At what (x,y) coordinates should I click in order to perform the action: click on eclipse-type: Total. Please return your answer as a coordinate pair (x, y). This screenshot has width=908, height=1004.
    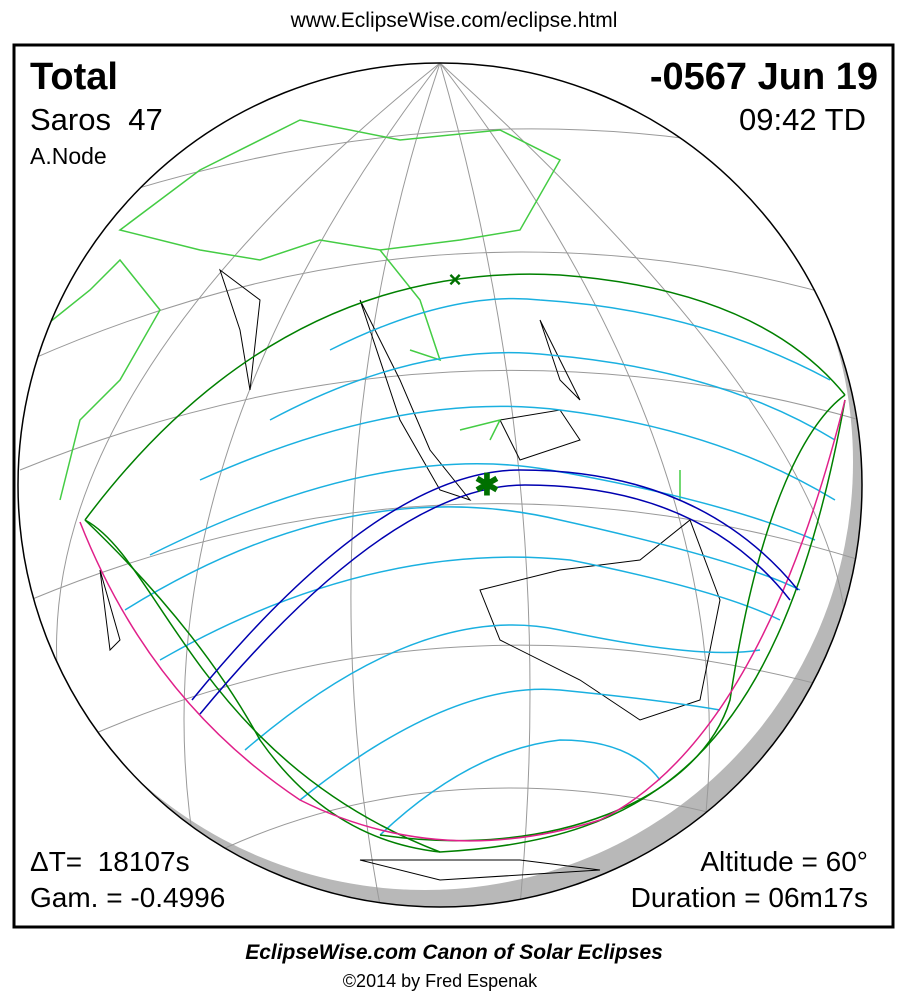
    Looking at the image, I should click on (74, 77).